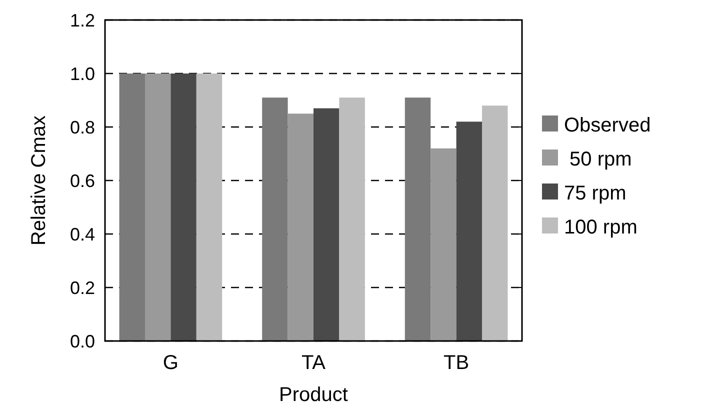 This screenshot has height=413, width=712. Describe the element at coordinates (82, 341) in the screenshot. I see `y-tick-label: 0.0` at that location.